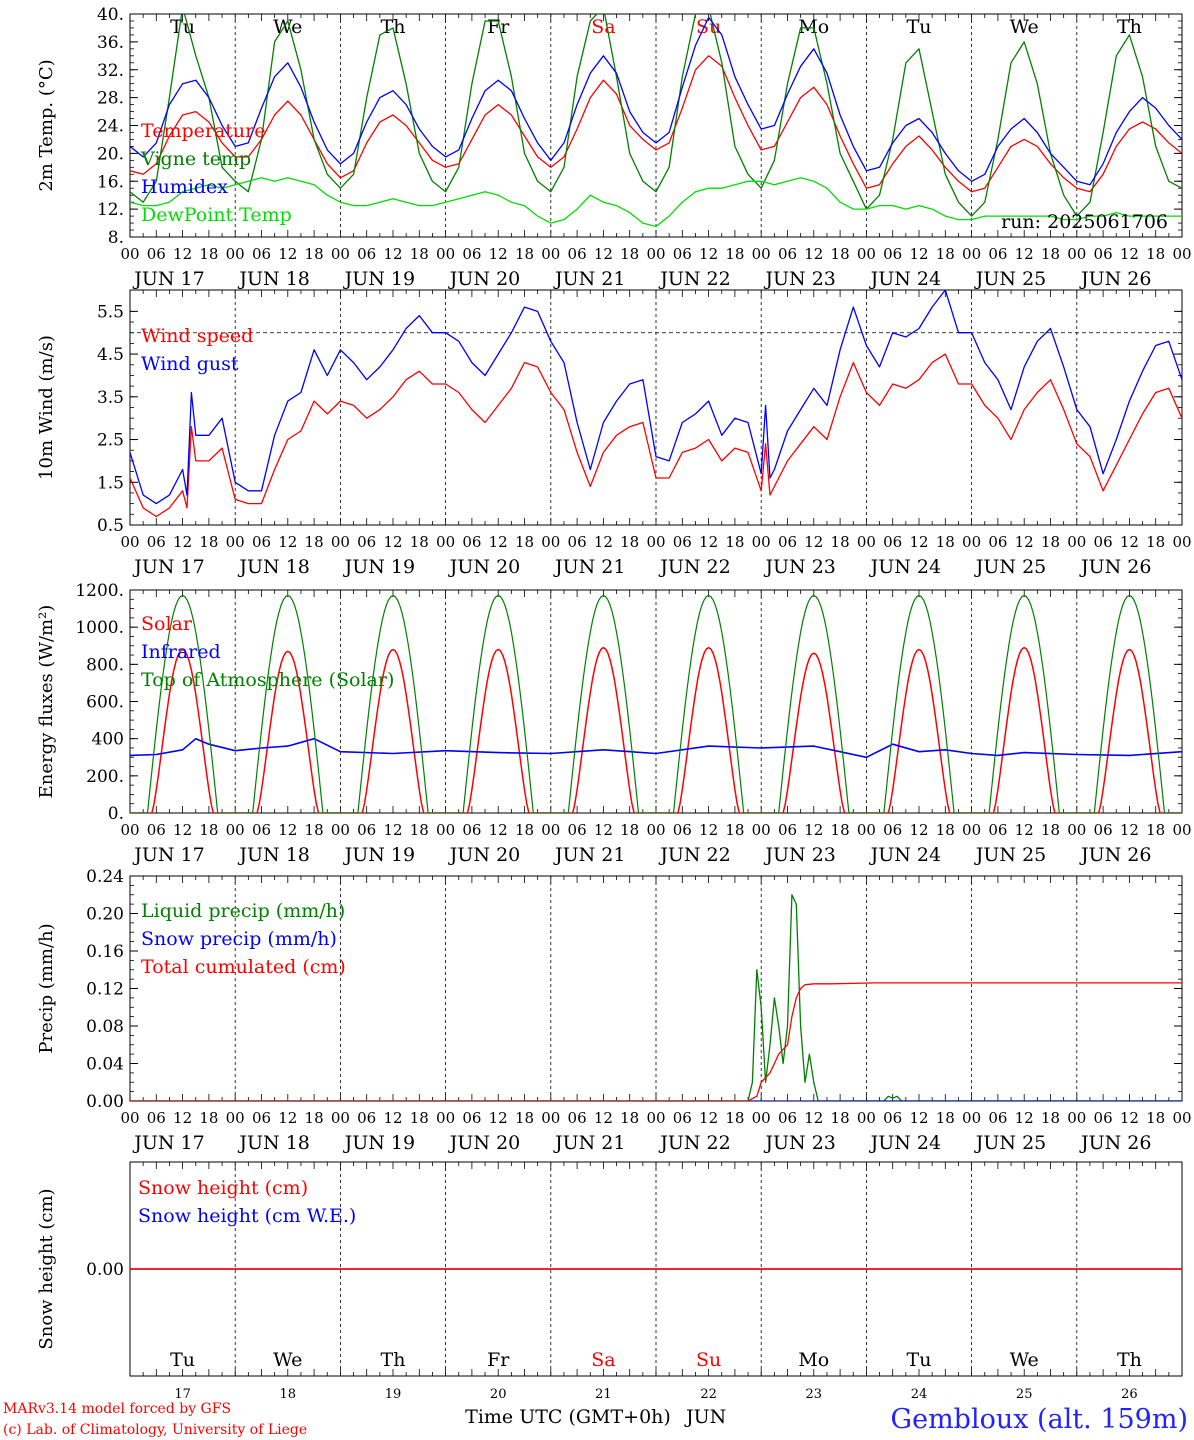 The image size is (1194, 1440). What do you see at coordinates (46, 1268) in the screenshot?
I see `y-axis-label: Snow height (cm)` at bounding box center [46, 1268].